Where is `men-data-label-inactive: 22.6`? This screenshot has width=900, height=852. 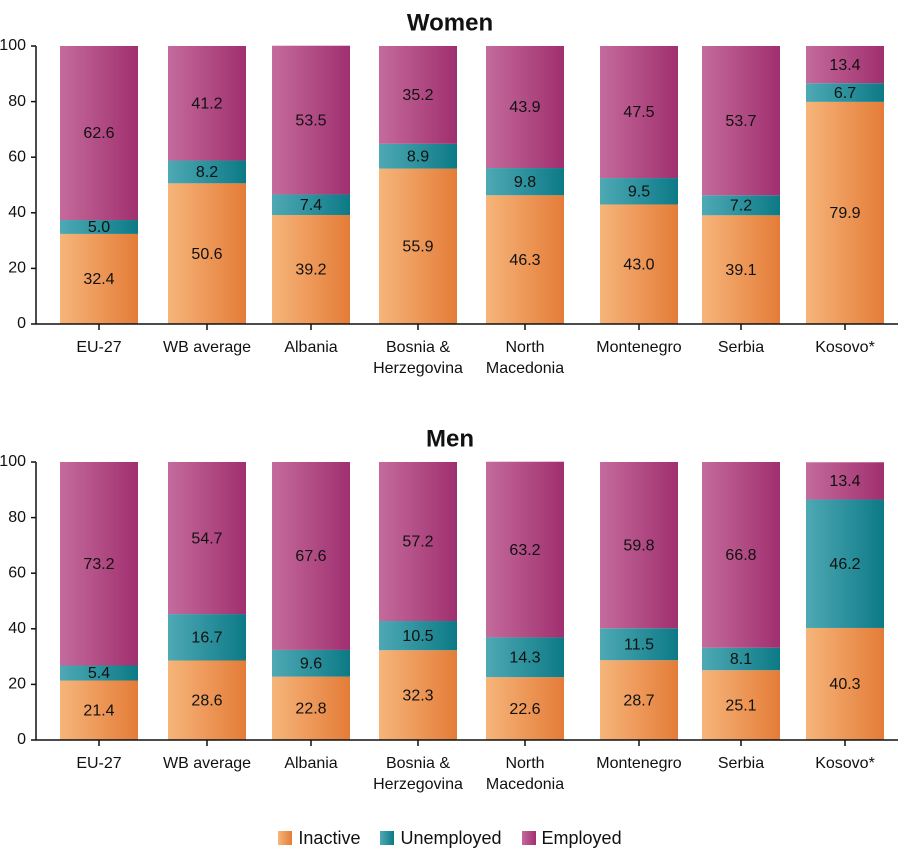 men-data-label-inactive: 22.6 is located at coordinates (524, 709).